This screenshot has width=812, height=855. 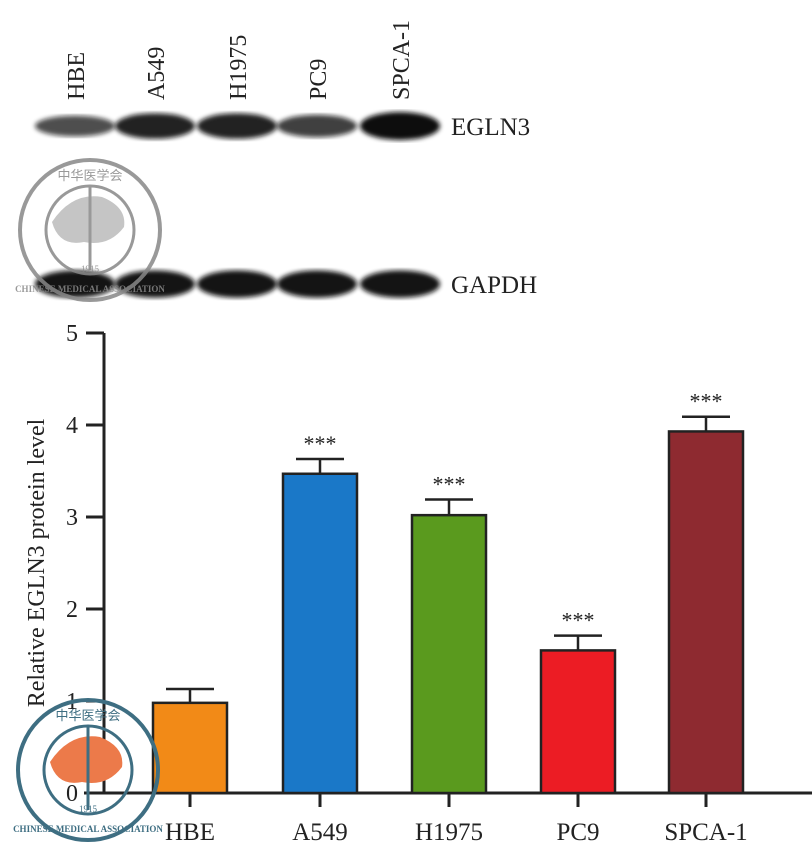 What do you see at coordinates (577, 832) in the screenshot?
I see `x-tick-label: PC9` at bounding box center [577, 832].